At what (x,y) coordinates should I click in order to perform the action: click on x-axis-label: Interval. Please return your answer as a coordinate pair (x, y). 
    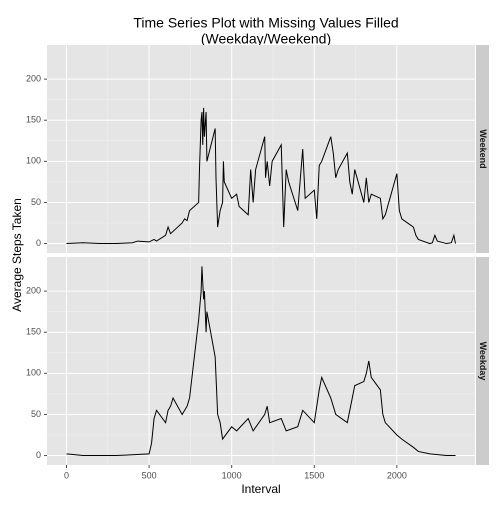
    Looking at the image, I should click on (260, 489).